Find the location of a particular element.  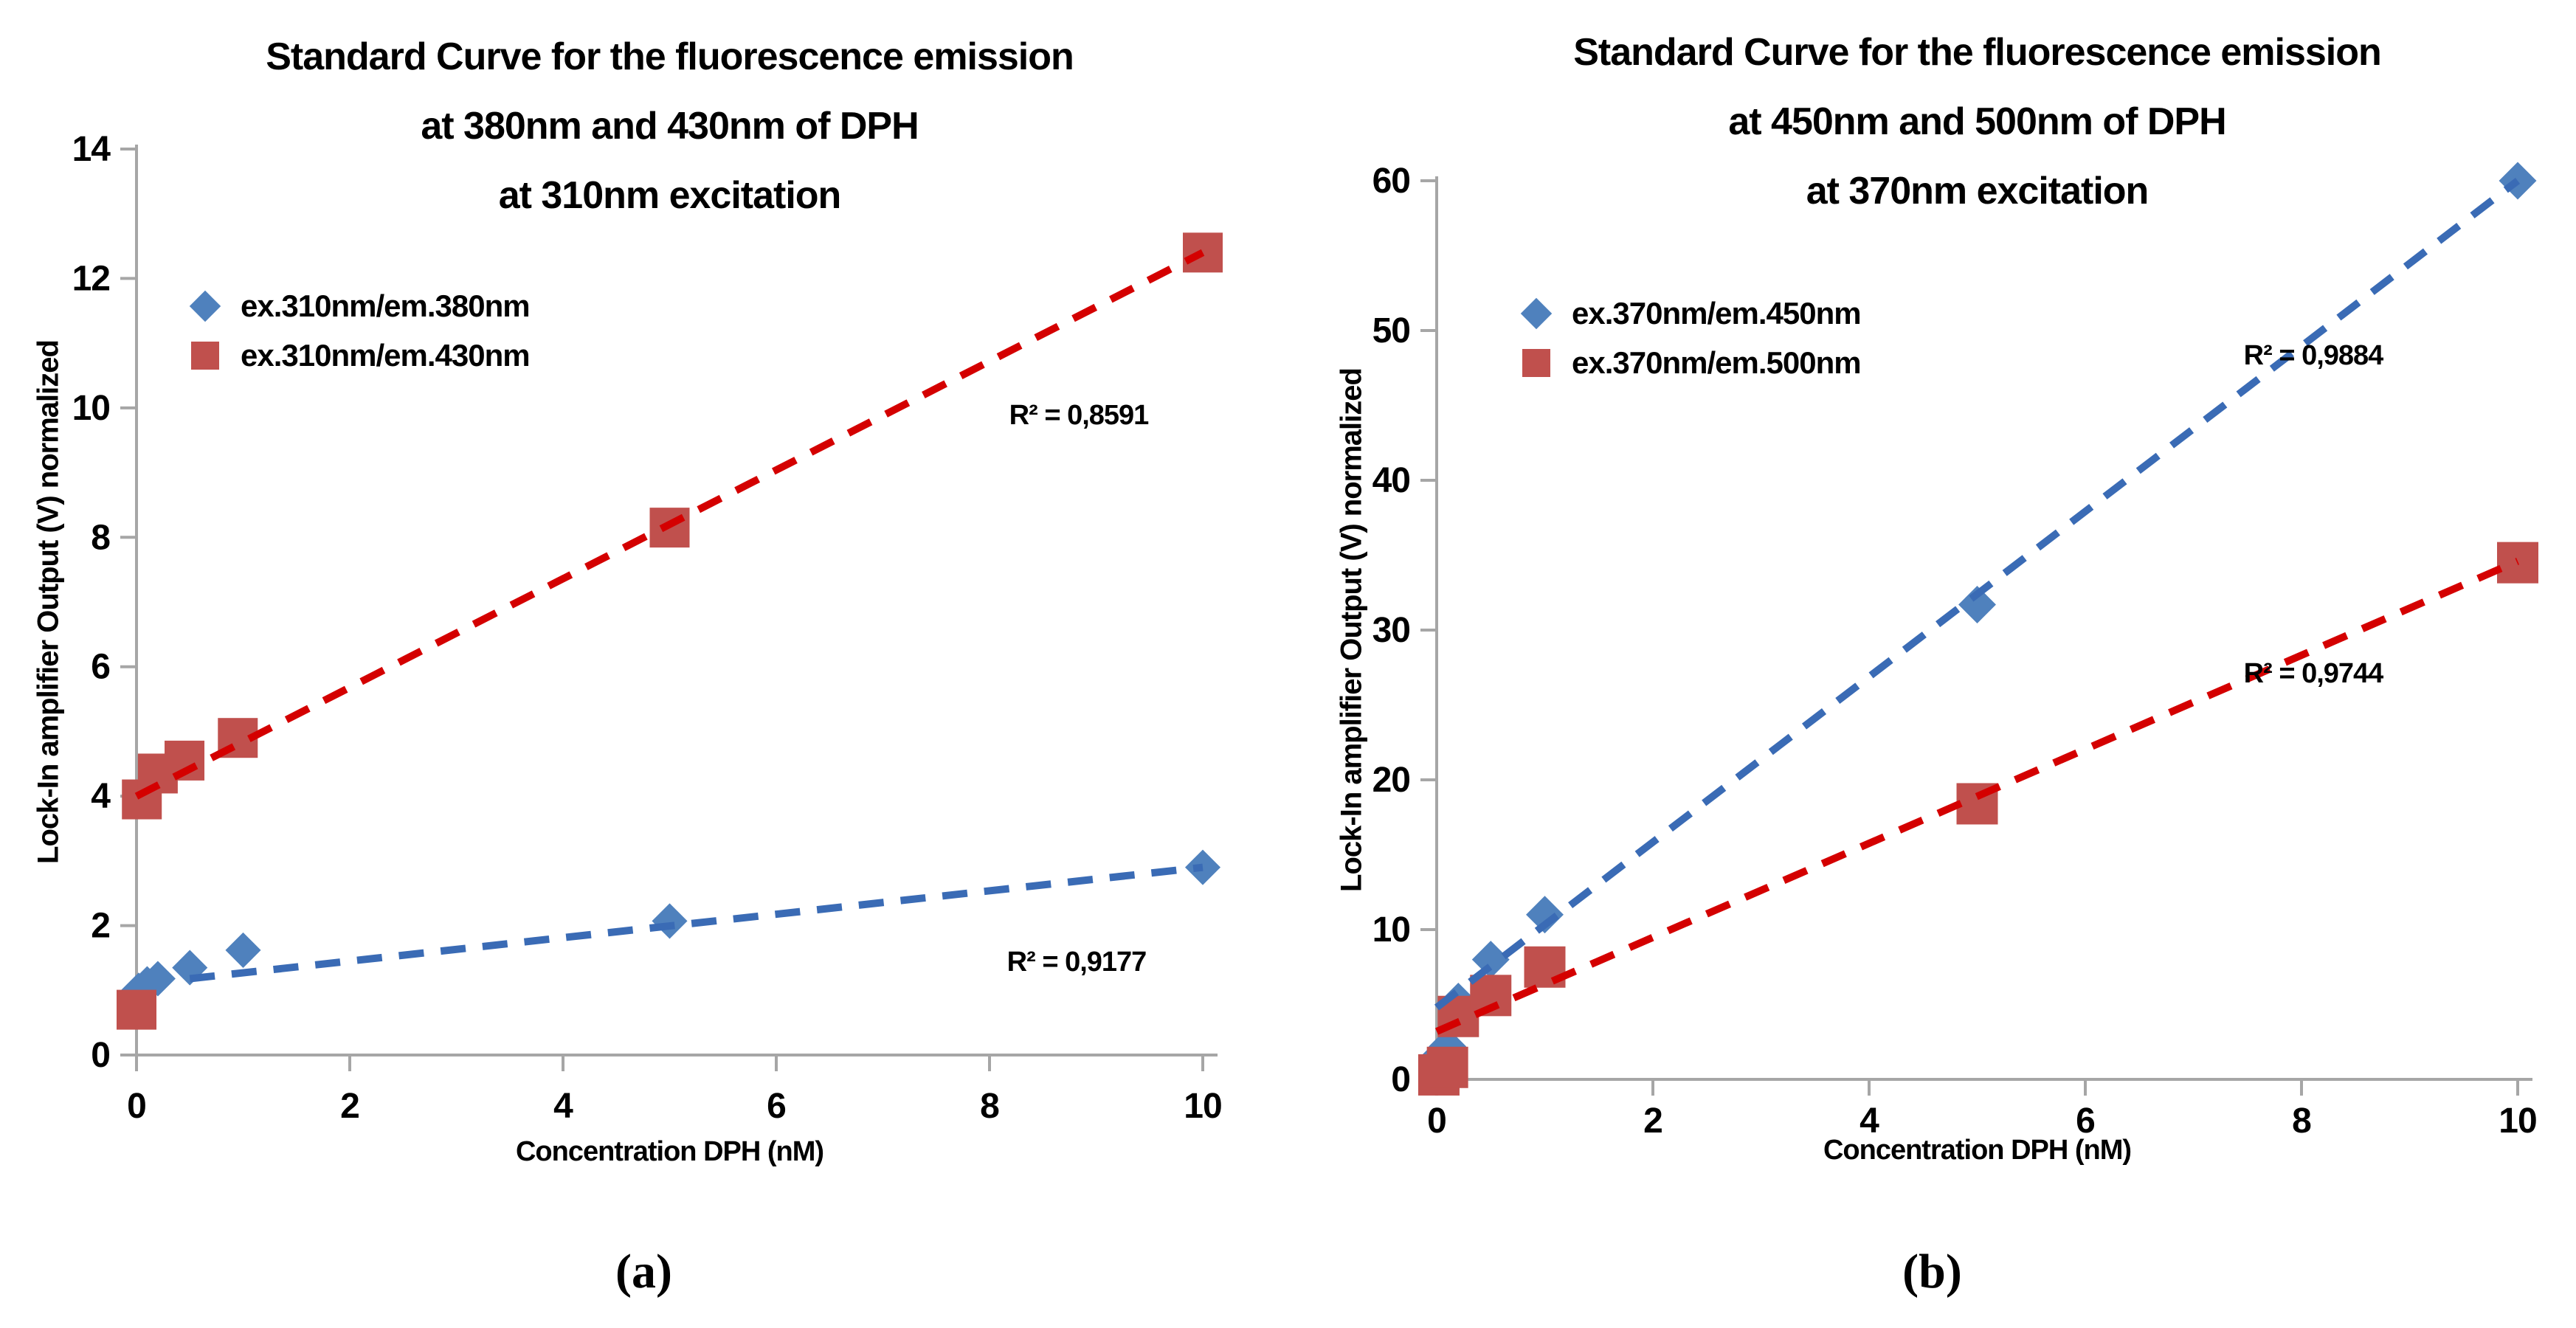

legend-label: ex.310nm/em.430nm is located at coordinates (386, 355).